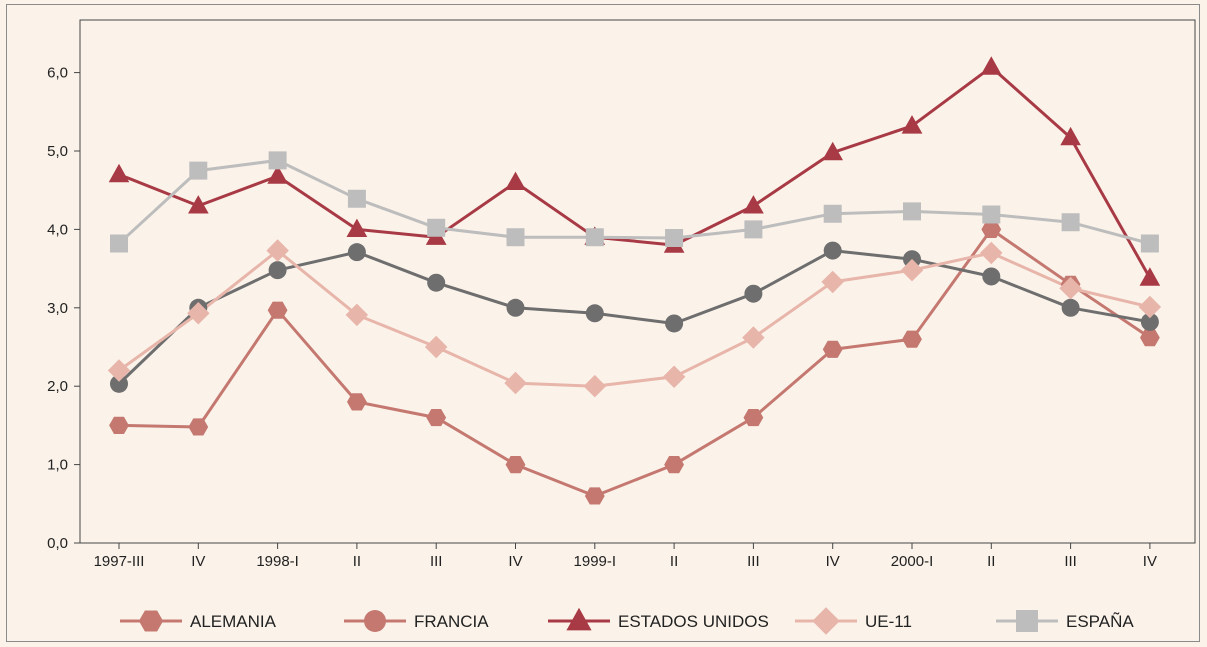 Image resolution: width=1207 pixels, height=647 pixels. Describe the element at coordinates (57, 386) in the screenshot. I see `y-tick-label: 2,0` at that location.